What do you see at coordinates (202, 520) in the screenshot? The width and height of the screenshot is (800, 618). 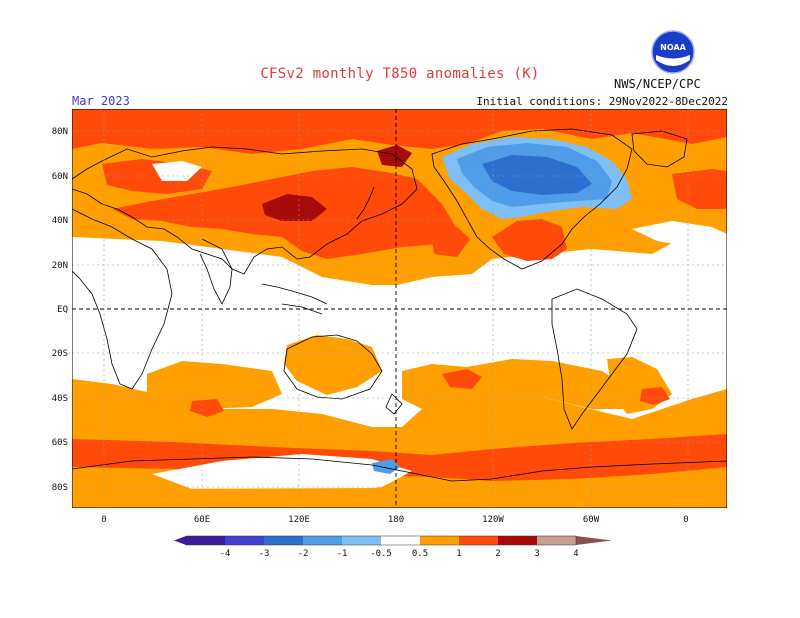 I see `lon-label: 60E` at bounding box center [202, 520].